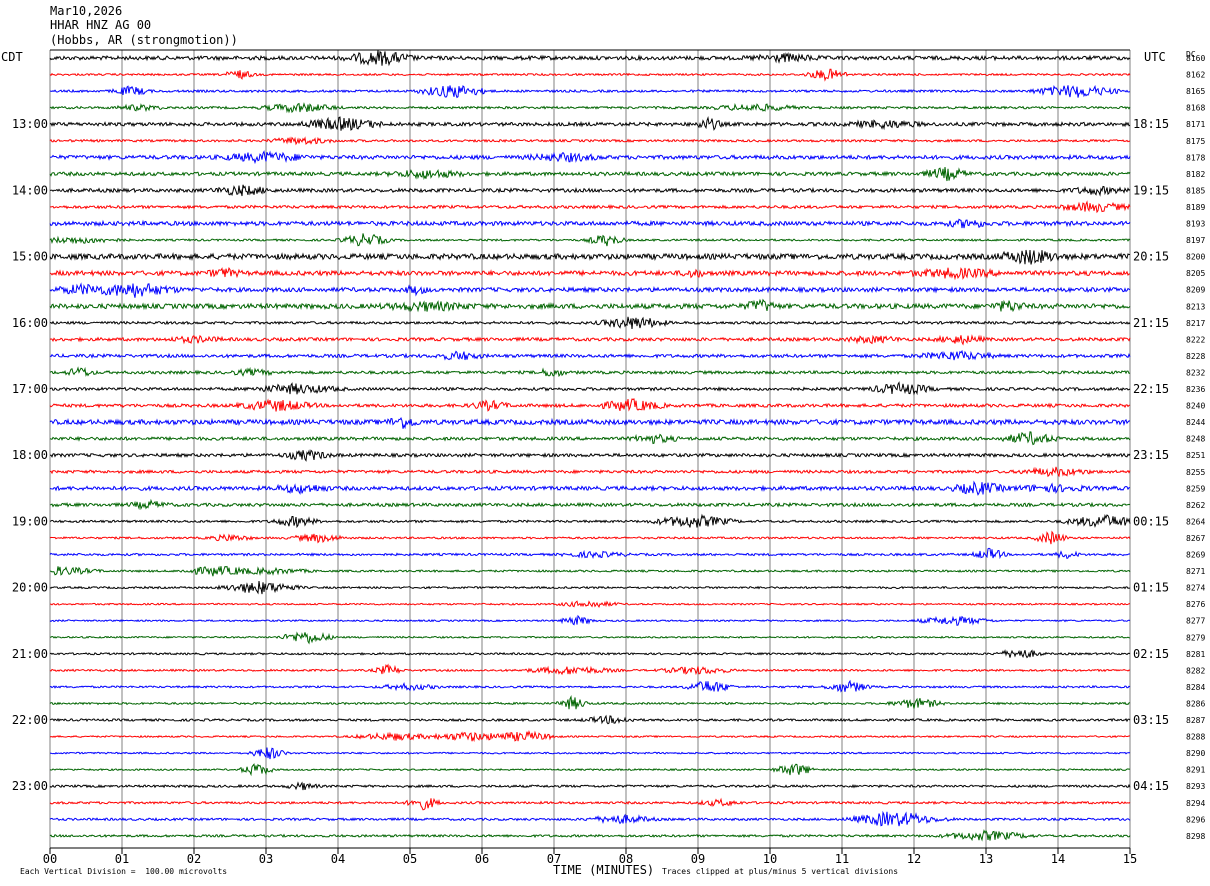 This screenshot has width=1210, height=886. I want to click on dc-offset-label: 8267, so click(1195, 538).